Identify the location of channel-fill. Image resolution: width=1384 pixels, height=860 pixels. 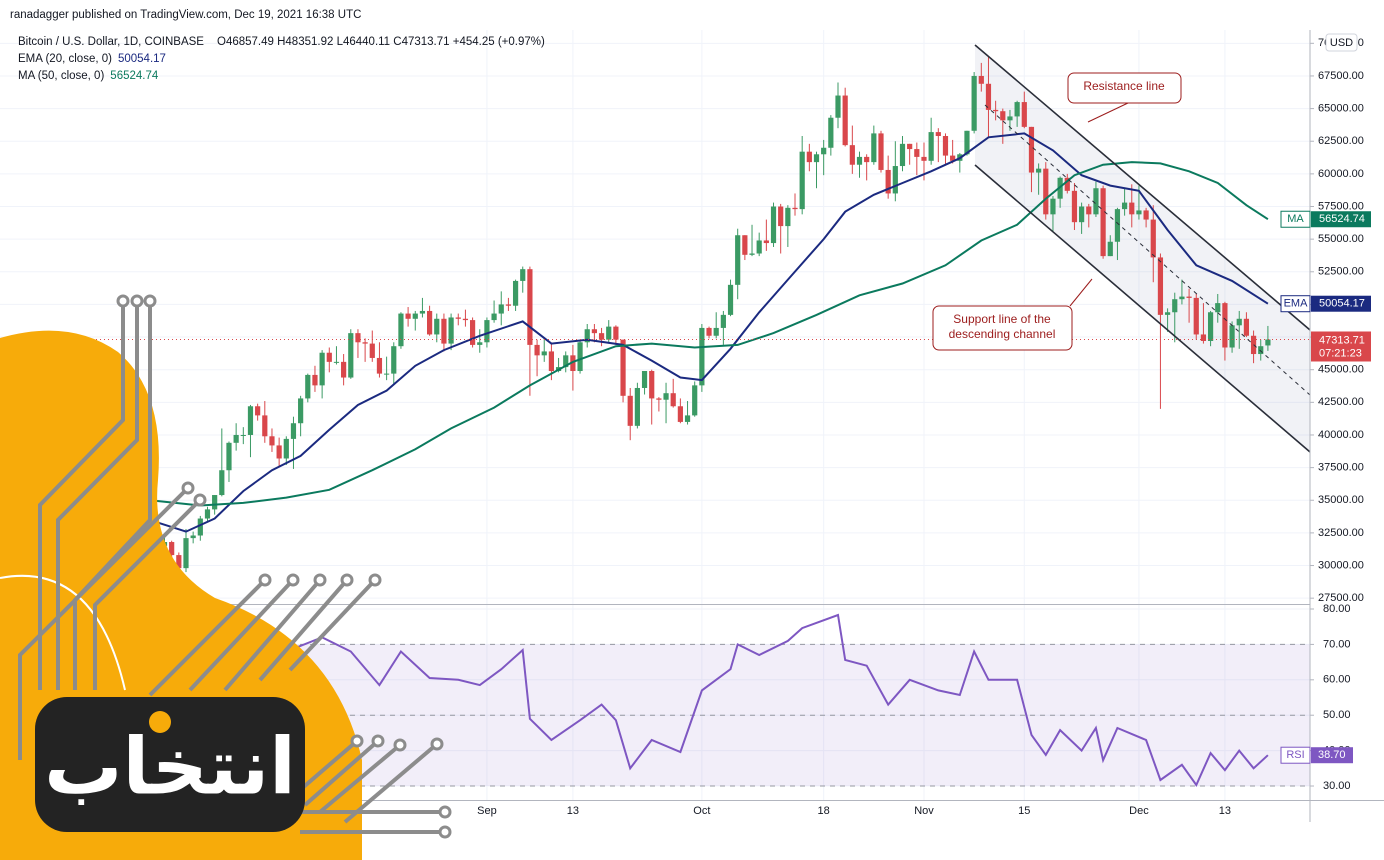
(1142, 248).